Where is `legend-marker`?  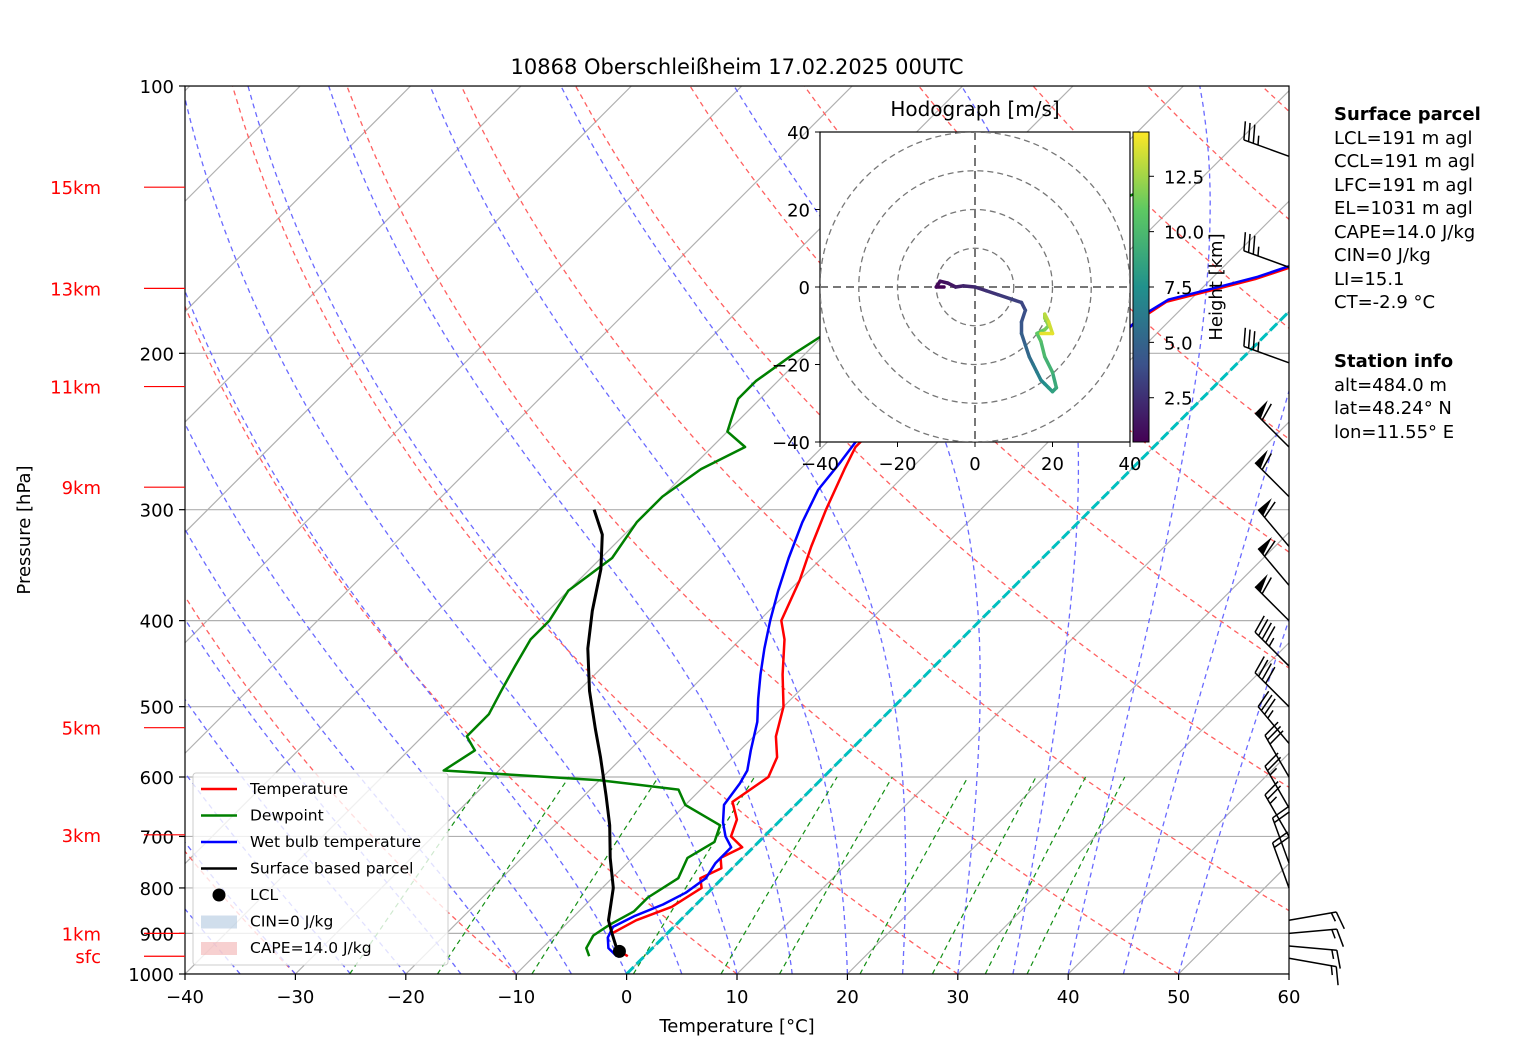 legend-marker is located at coordinates (219, 895).